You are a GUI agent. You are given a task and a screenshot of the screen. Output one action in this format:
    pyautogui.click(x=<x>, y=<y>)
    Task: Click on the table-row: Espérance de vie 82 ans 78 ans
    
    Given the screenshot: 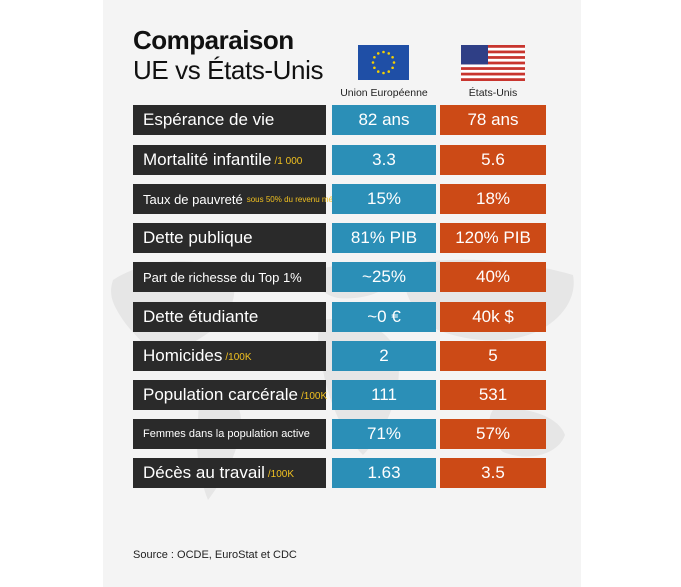 What is the action you would take?
    pyautogui.click(x=339, y=120)
    